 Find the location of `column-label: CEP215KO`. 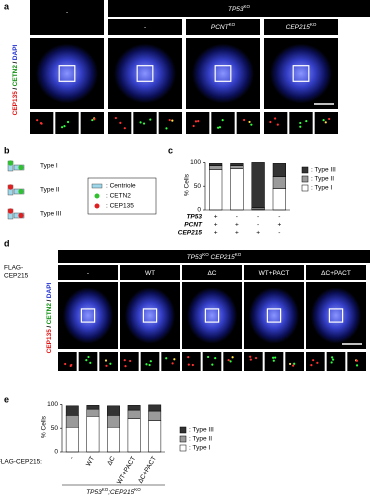

column-label: CEP215KO is located at coordinates (301, 26).